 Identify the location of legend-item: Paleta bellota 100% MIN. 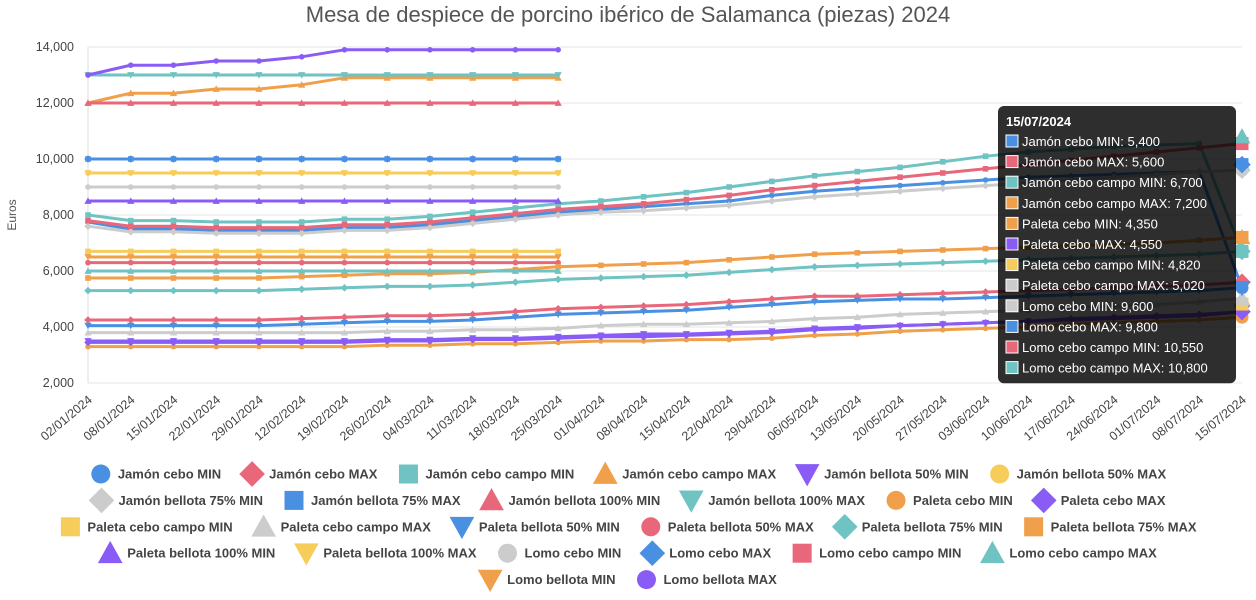
(186, 552).